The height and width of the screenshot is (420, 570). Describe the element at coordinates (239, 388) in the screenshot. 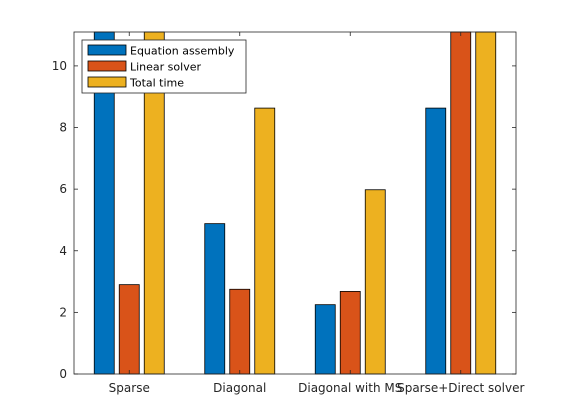

I see `x-tick-label: Diagonal` at that location.